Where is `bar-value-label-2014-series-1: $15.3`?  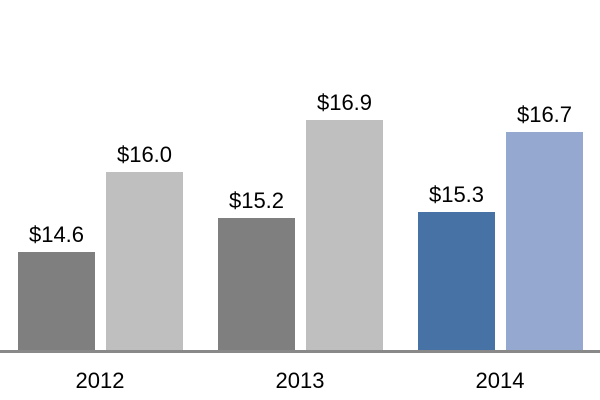
bar-value-label-2014-series-1: $15.3 is located at coordinates (456, 194).